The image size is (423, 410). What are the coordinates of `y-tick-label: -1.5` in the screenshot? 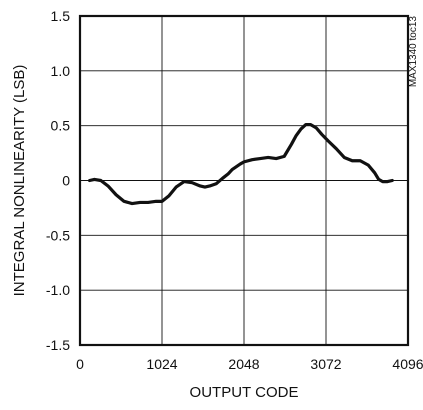 It's located at (58, 345).